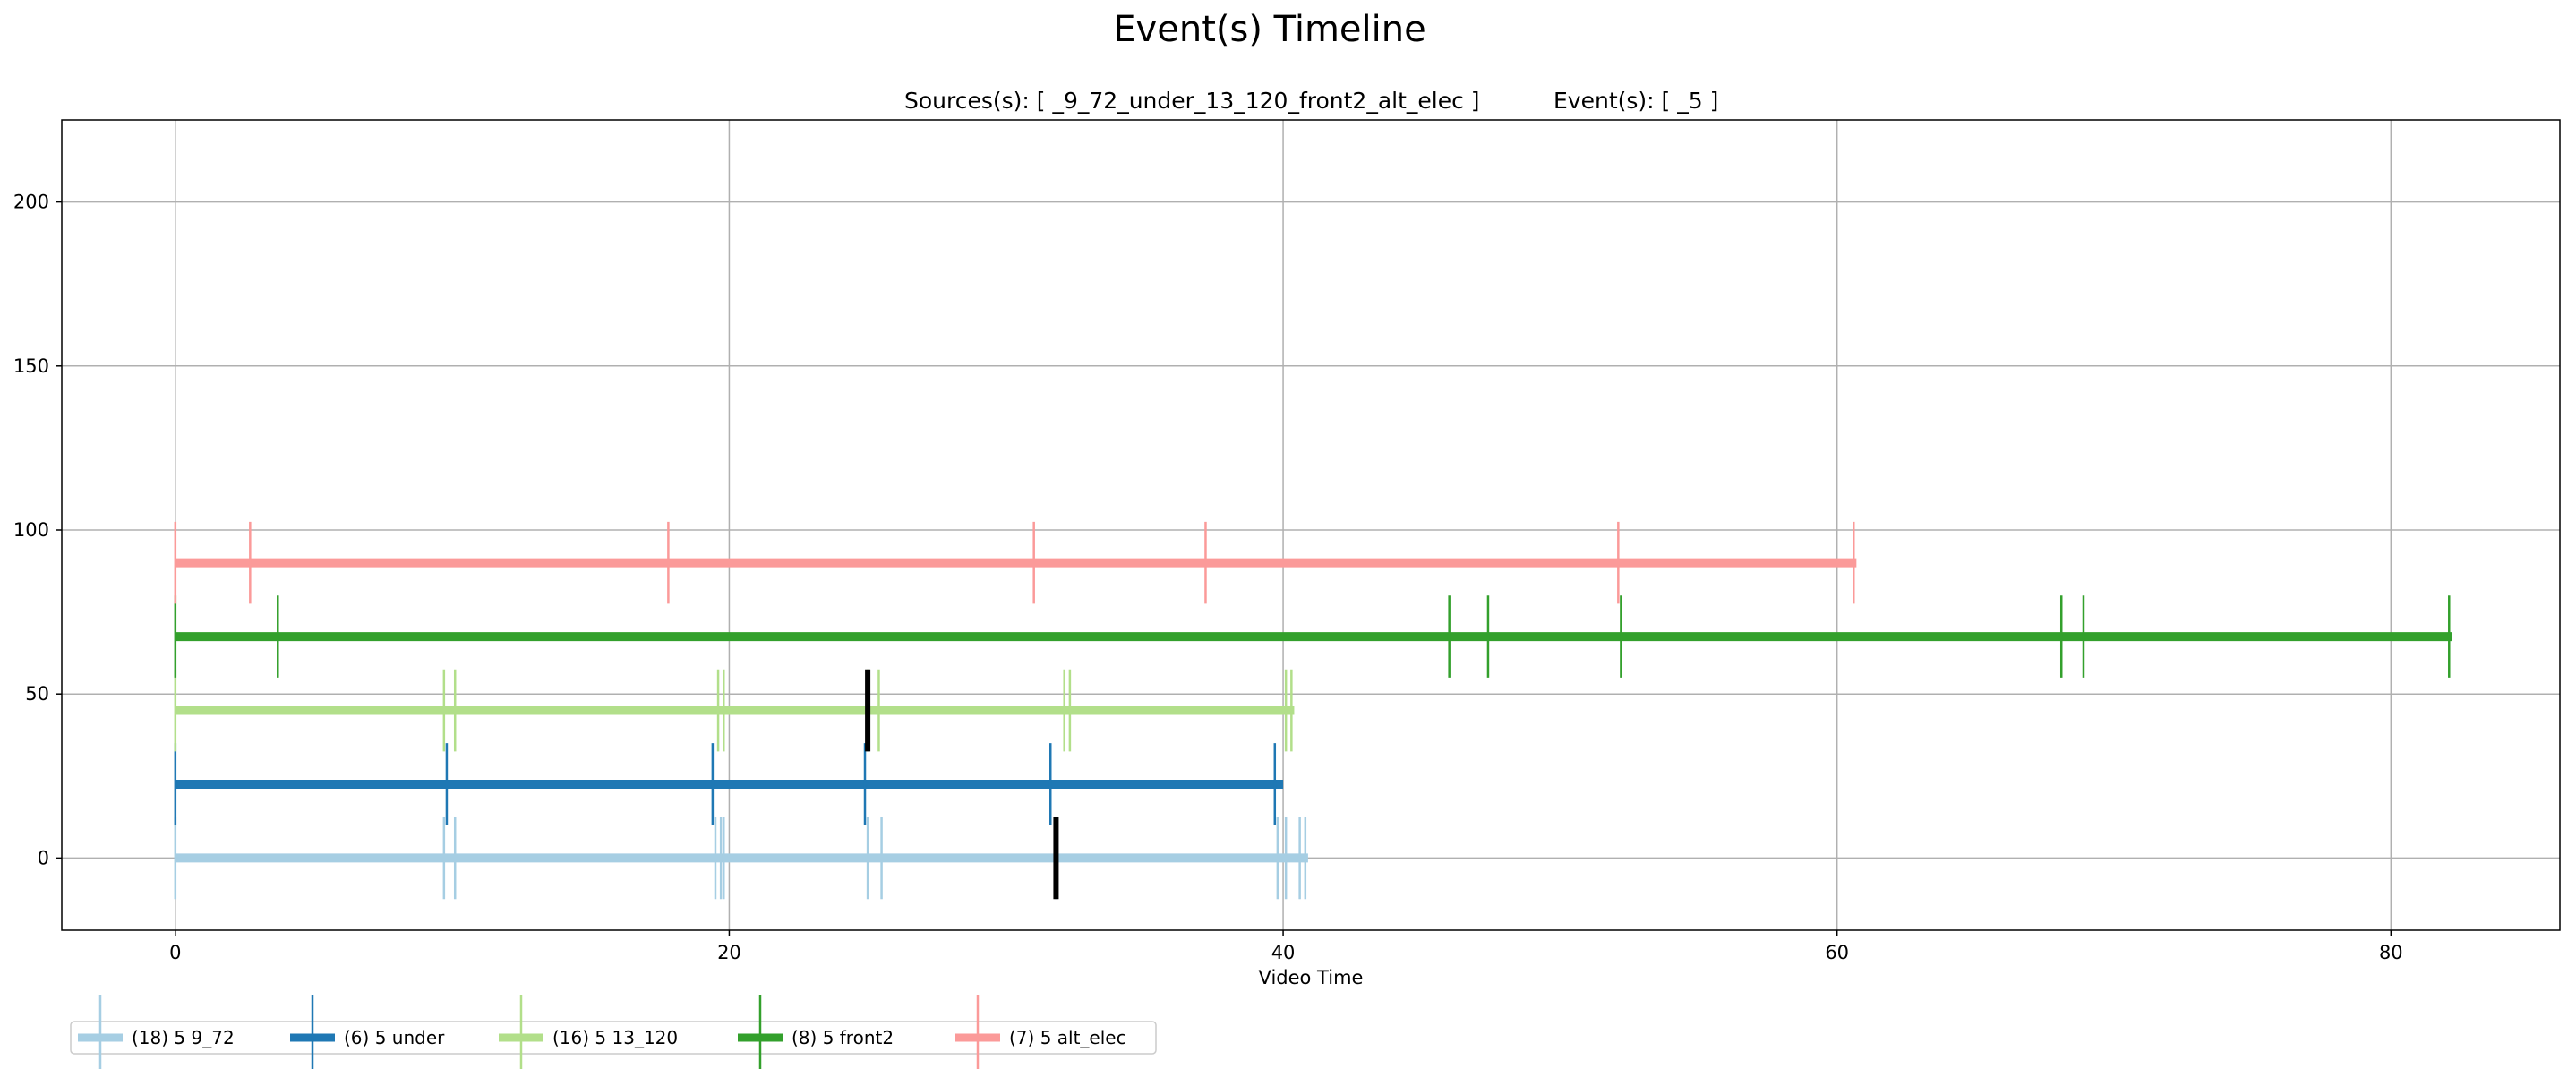 The image size is (2576, 1069). Describe the element at coordinates (729, 952) in the screenshot. I see `x-tick-label: 20` at that location.